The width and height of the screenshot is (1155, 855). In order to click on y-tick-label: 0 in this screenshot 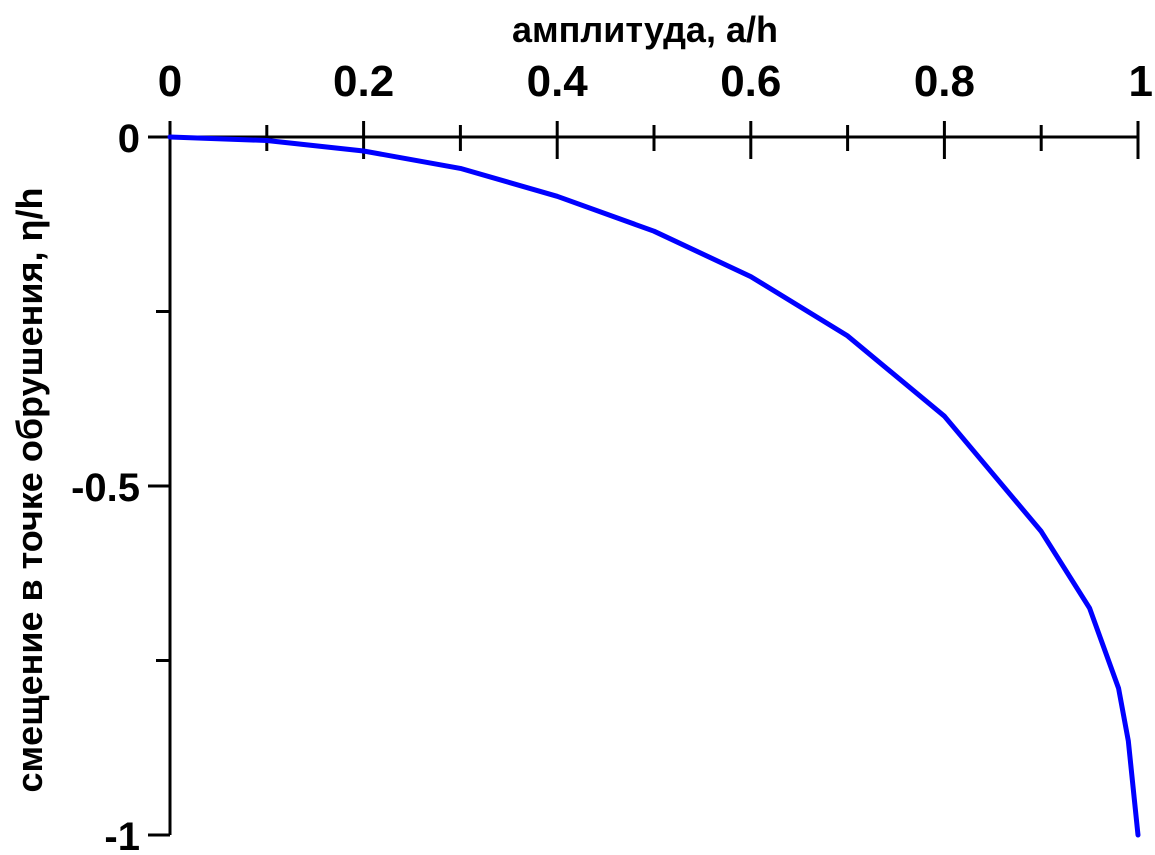, I will do `click(129, 139)`.